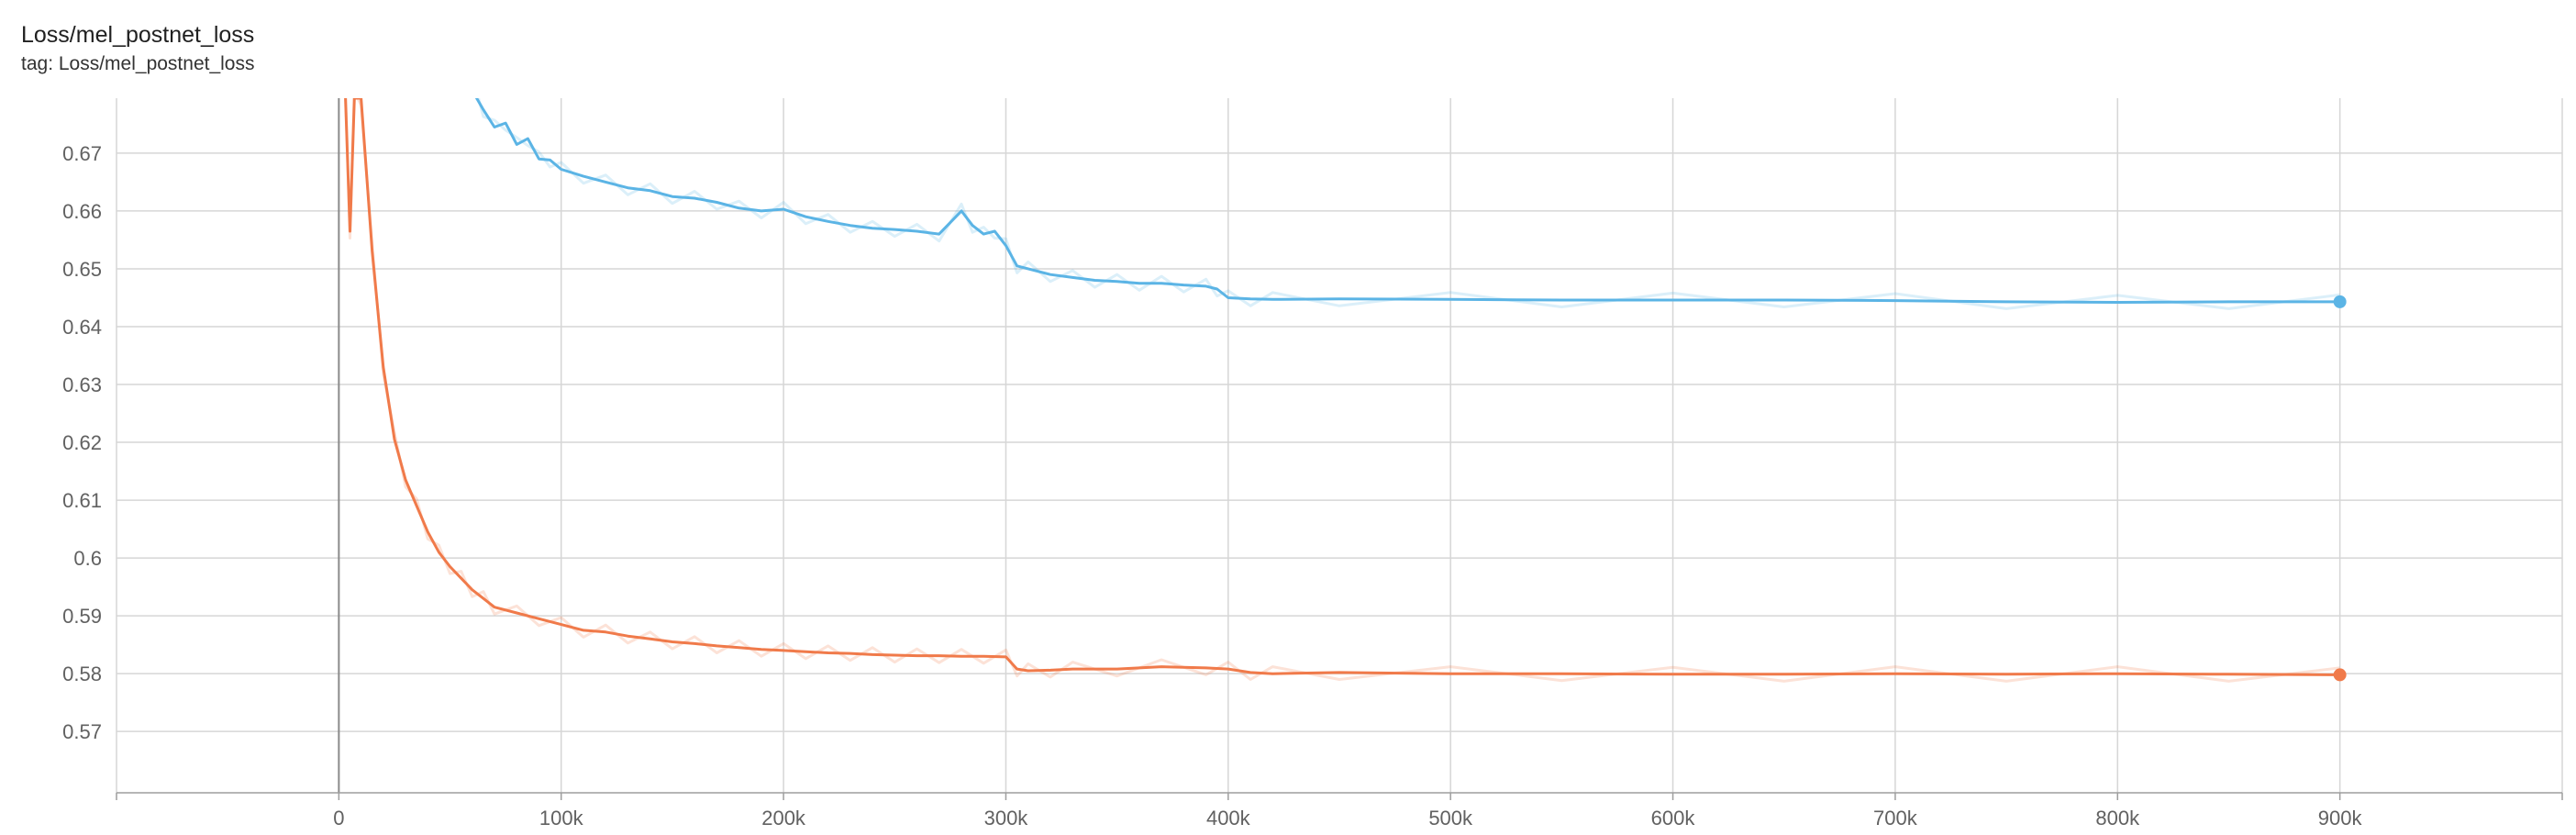 Image resolution: width=2576 pixels, height=835 pixels. Describe the element at coordinates (2340, 675) in the screenshot. I see `series-1-end-point` at that location.